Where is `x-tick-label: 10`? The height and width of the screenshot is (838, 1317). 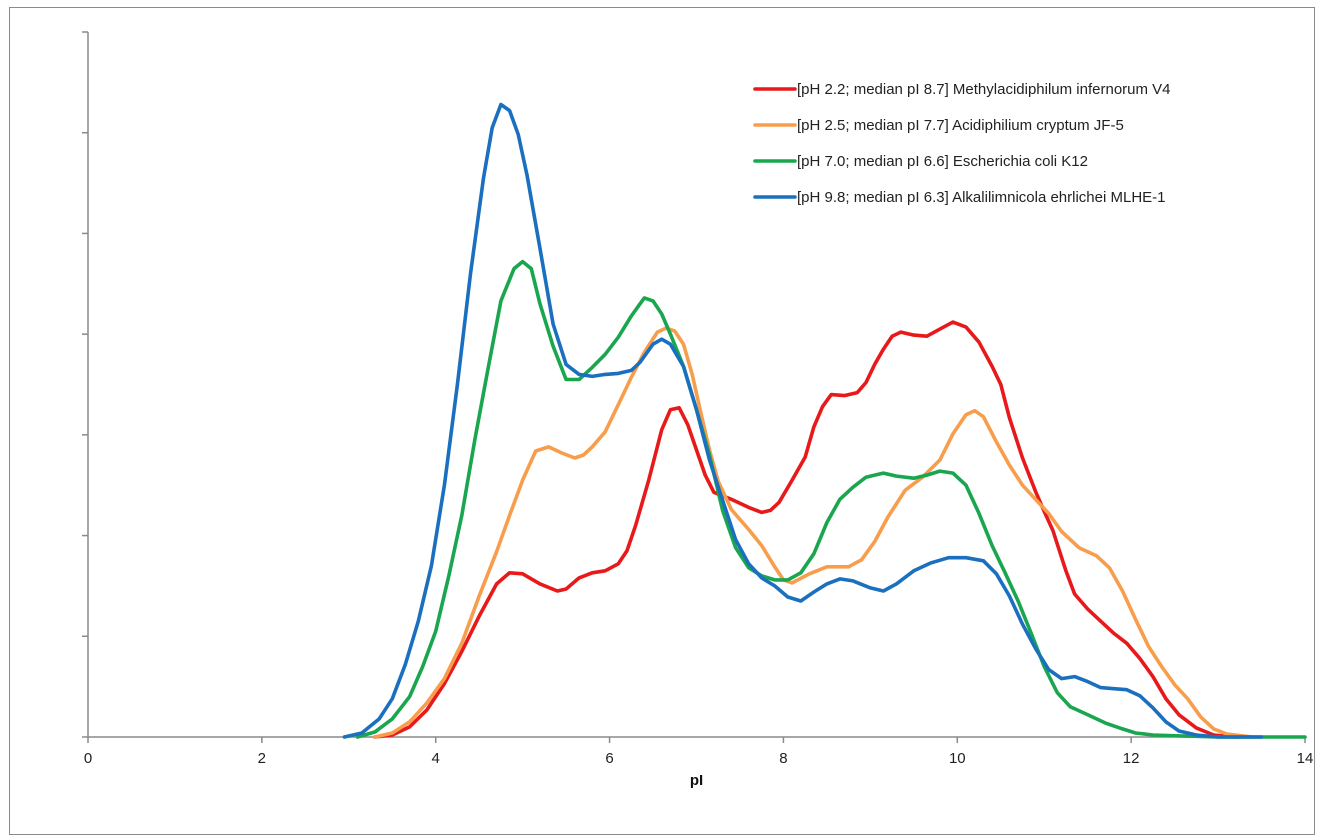
x-tick-label: 10 is located at coordinates (957, 758).